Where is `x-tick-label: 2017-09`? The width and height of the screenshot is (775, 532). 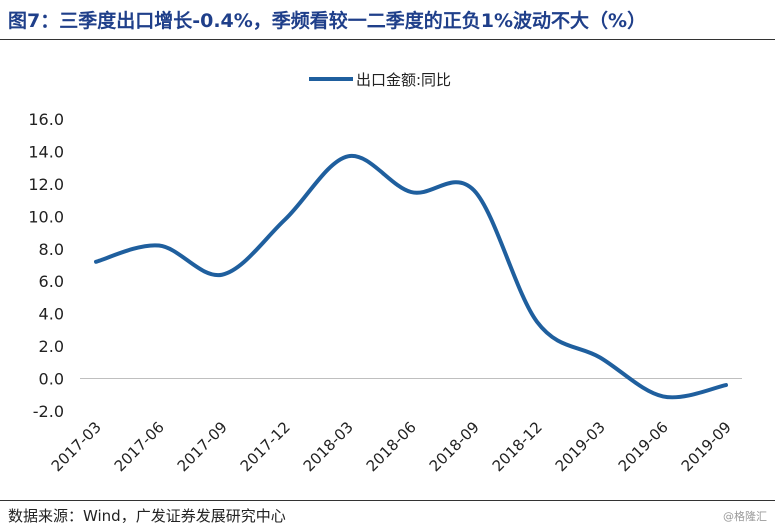
x-tick-label: 2017-09 is located at coordinates (202, 446).